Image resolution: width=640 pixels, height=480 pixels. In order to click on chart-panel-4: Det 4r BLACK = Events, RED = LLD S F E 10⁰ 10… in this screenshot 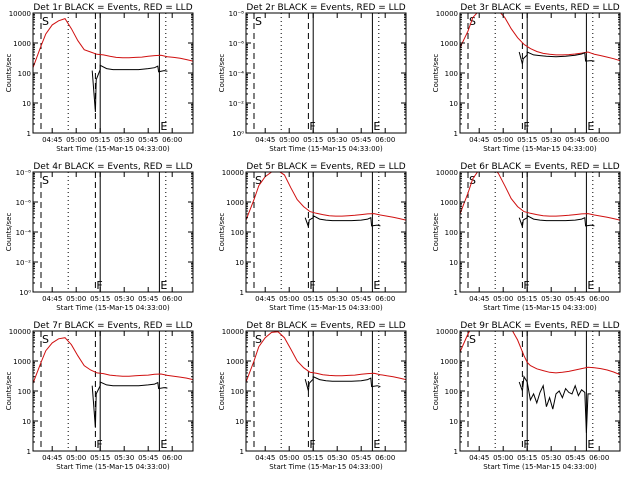, I will do `click(99, 237)`.